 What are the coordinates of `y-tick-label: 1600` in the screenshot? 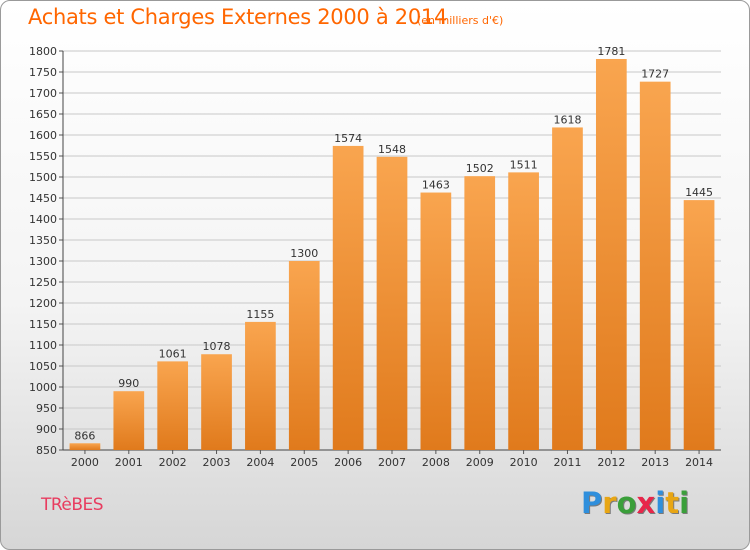 It's located at (43, 135).